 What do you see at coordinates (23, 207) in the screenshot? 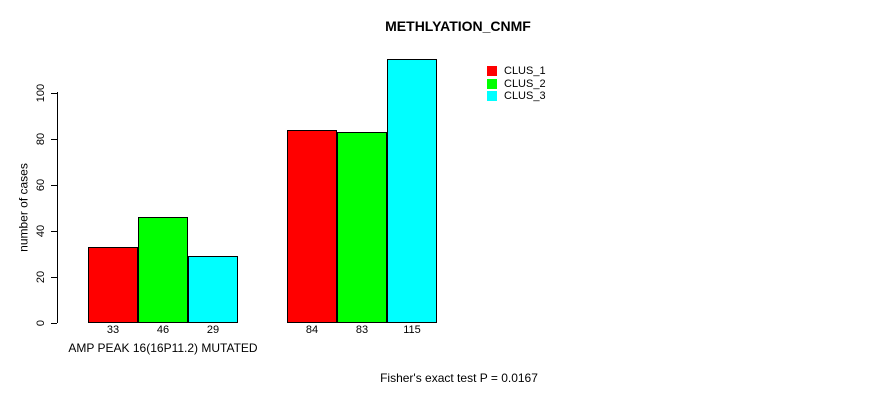
I see `y-axis-label: number of cases` at bounding box center [23, 207].